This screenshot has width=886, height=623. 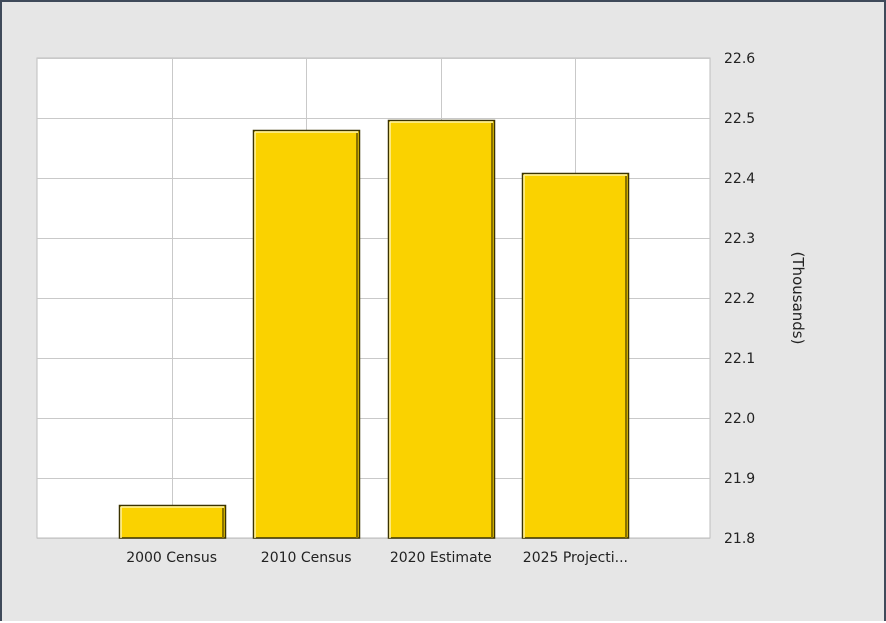 I want to click on y-axis-title: (Thousands), so click(x=798, y=298).